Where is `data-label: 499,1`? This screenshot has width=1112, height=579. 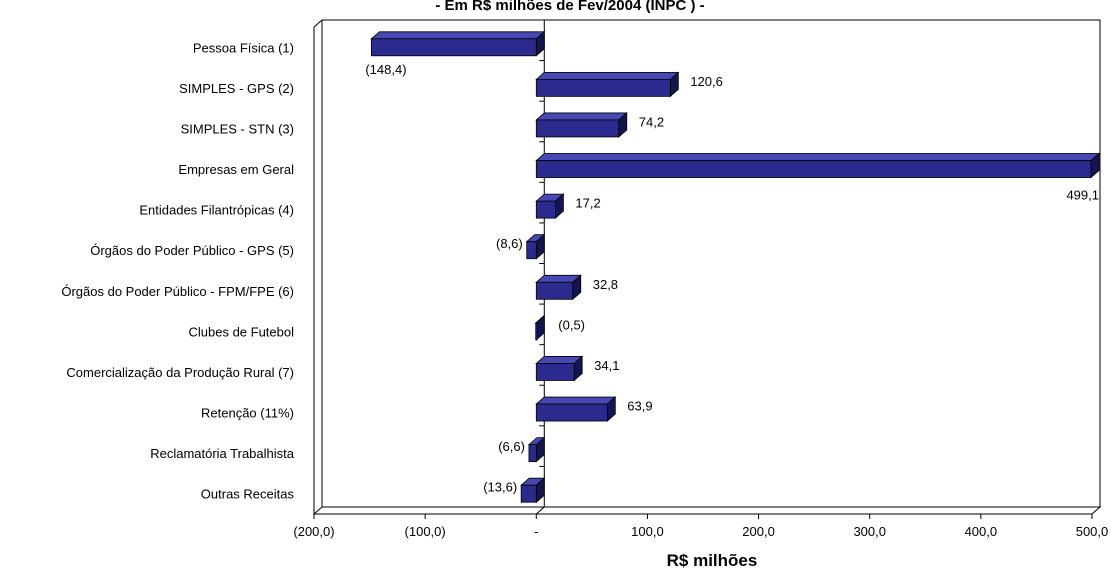
data-label: 499,1 is located at coordinates (1082, 195).